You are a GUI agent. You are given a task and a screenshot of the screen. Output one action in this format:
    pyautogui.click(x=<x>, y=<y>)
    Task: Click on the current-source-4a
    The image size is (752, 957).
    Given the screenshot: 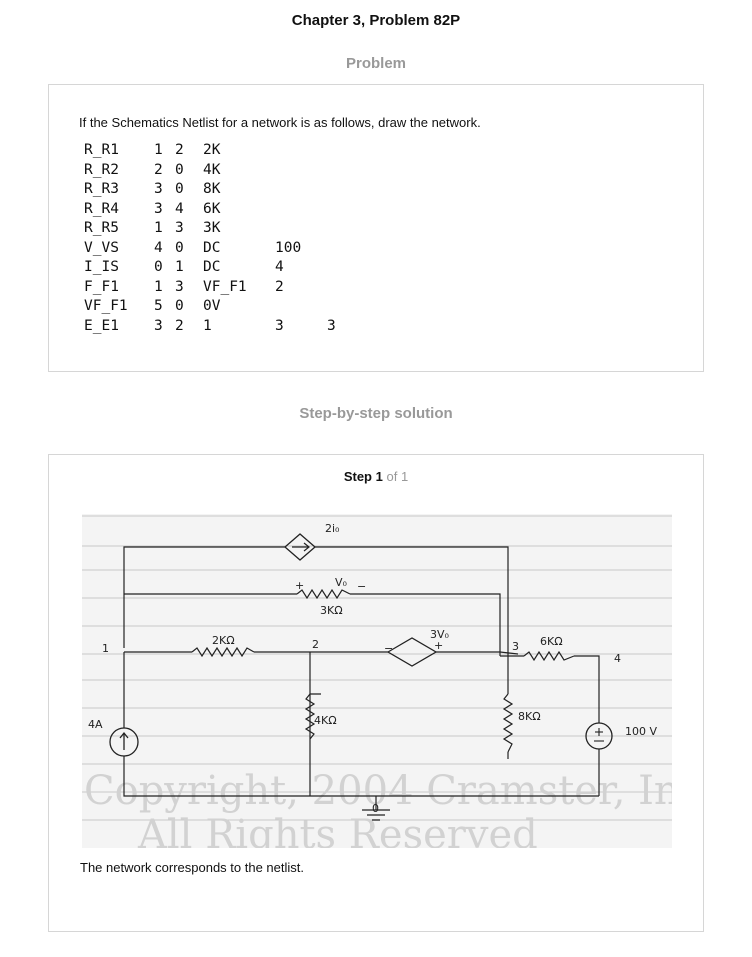 What is the action you would take?
    pyautogui.click(x=124, y=742)
    